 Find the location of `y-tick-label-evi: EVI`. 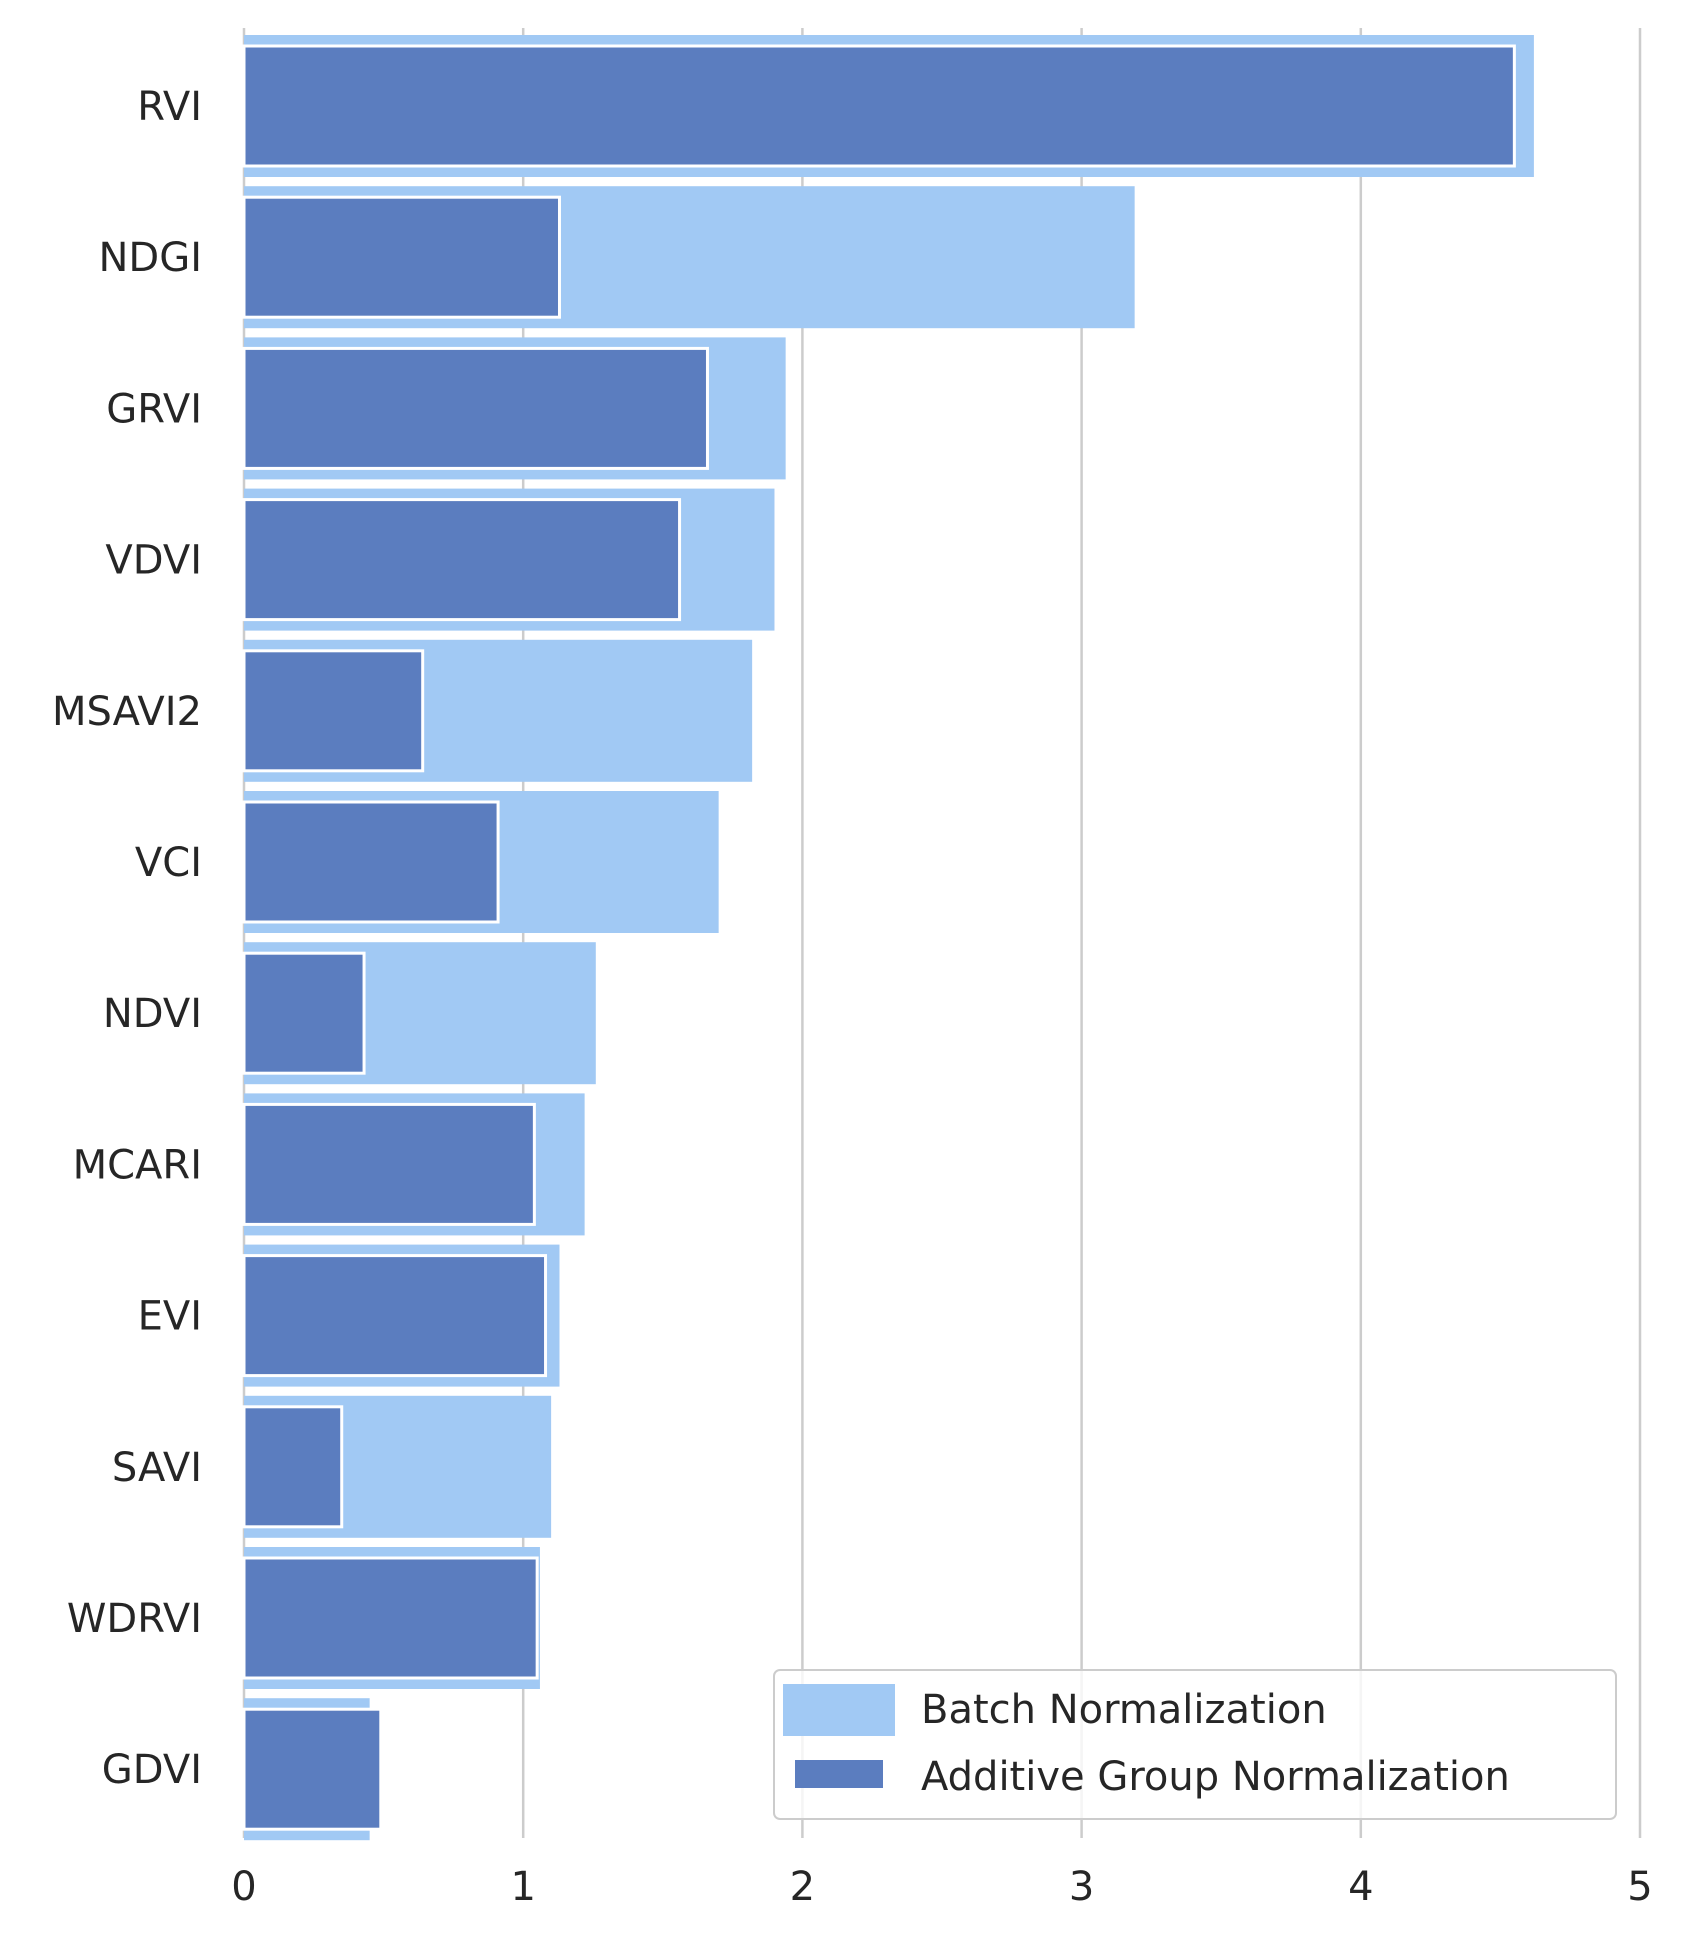

y-tick-label-evi: EVI is located at coordinates (170, 1317).